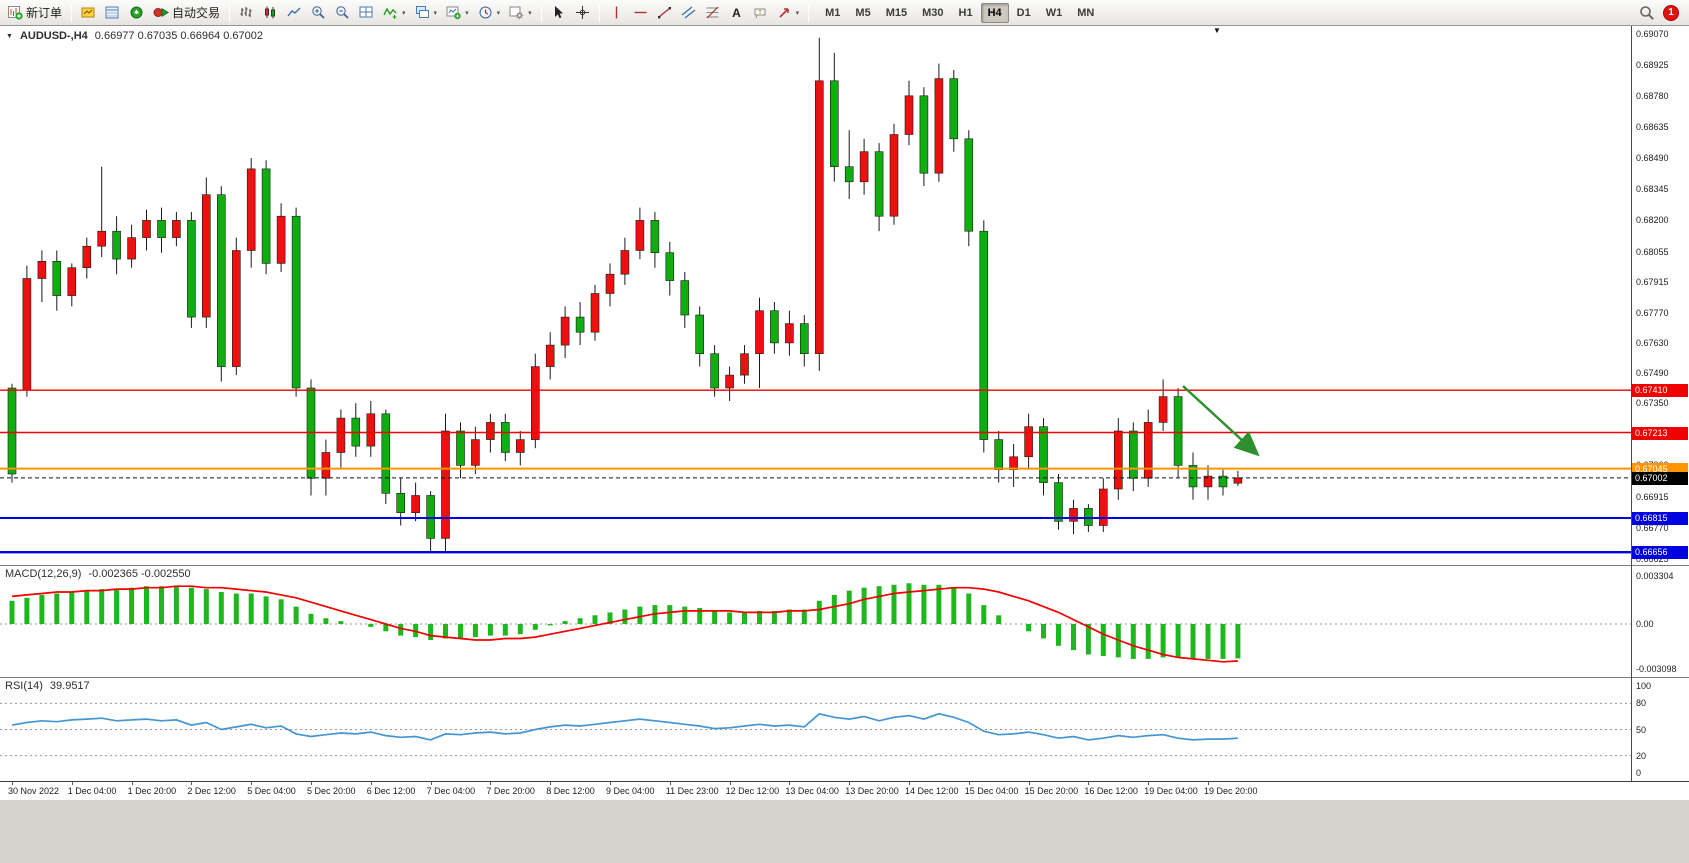 The height and width of the screenshot is (863, 1689). What do you see at coordinates (1051, 791) in the screenshot?
I see `time-axis-label: 15 Dec 20:00` at bounding box center [1051, 791].